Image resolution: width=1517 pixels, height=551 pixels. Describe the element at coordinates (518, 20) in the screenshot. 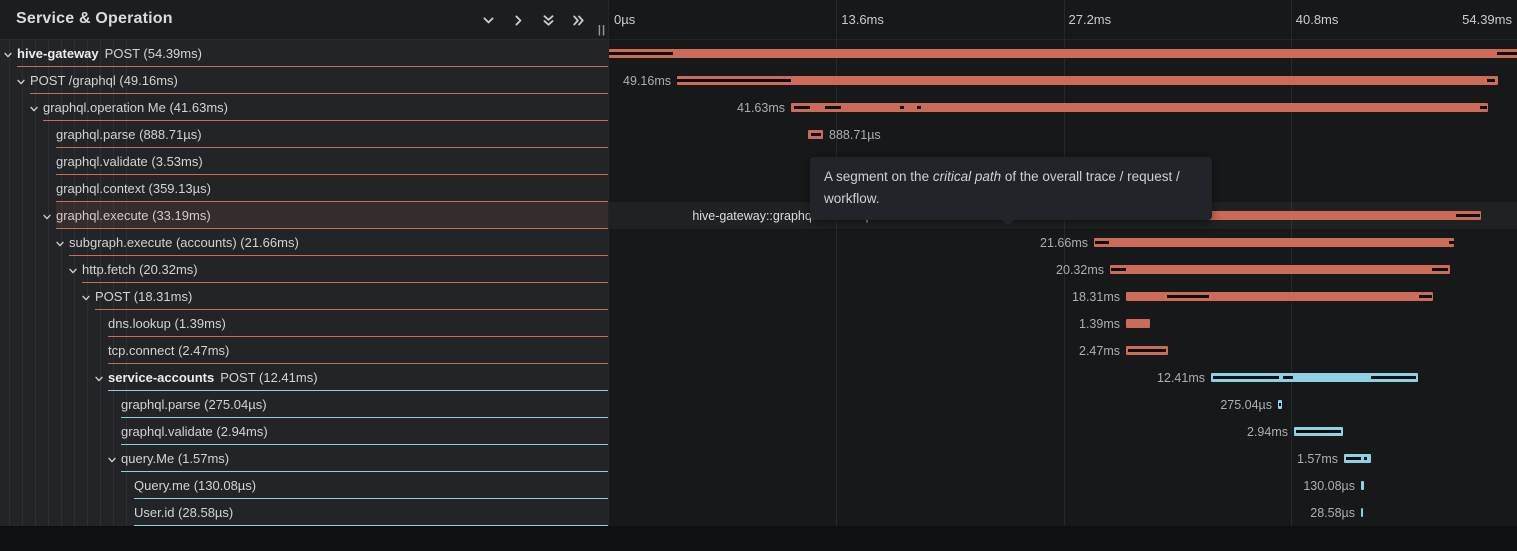

I see `expand-one-icon` at that location.